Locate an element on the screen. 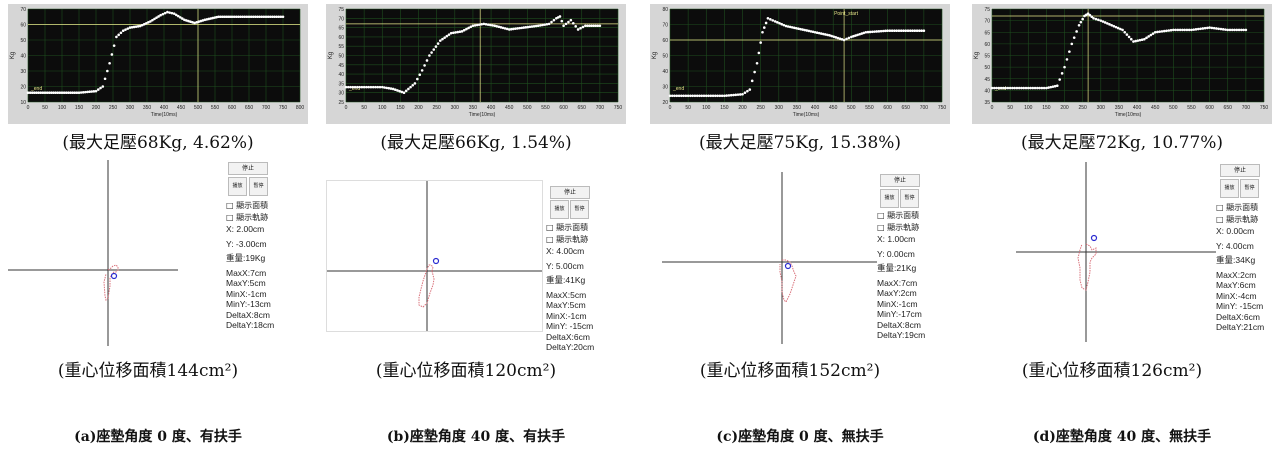 The image size is (1284, 450). peak-caption-d: (最大足壓72Kg, 10.77%) is located at coordinates (1122, 143).